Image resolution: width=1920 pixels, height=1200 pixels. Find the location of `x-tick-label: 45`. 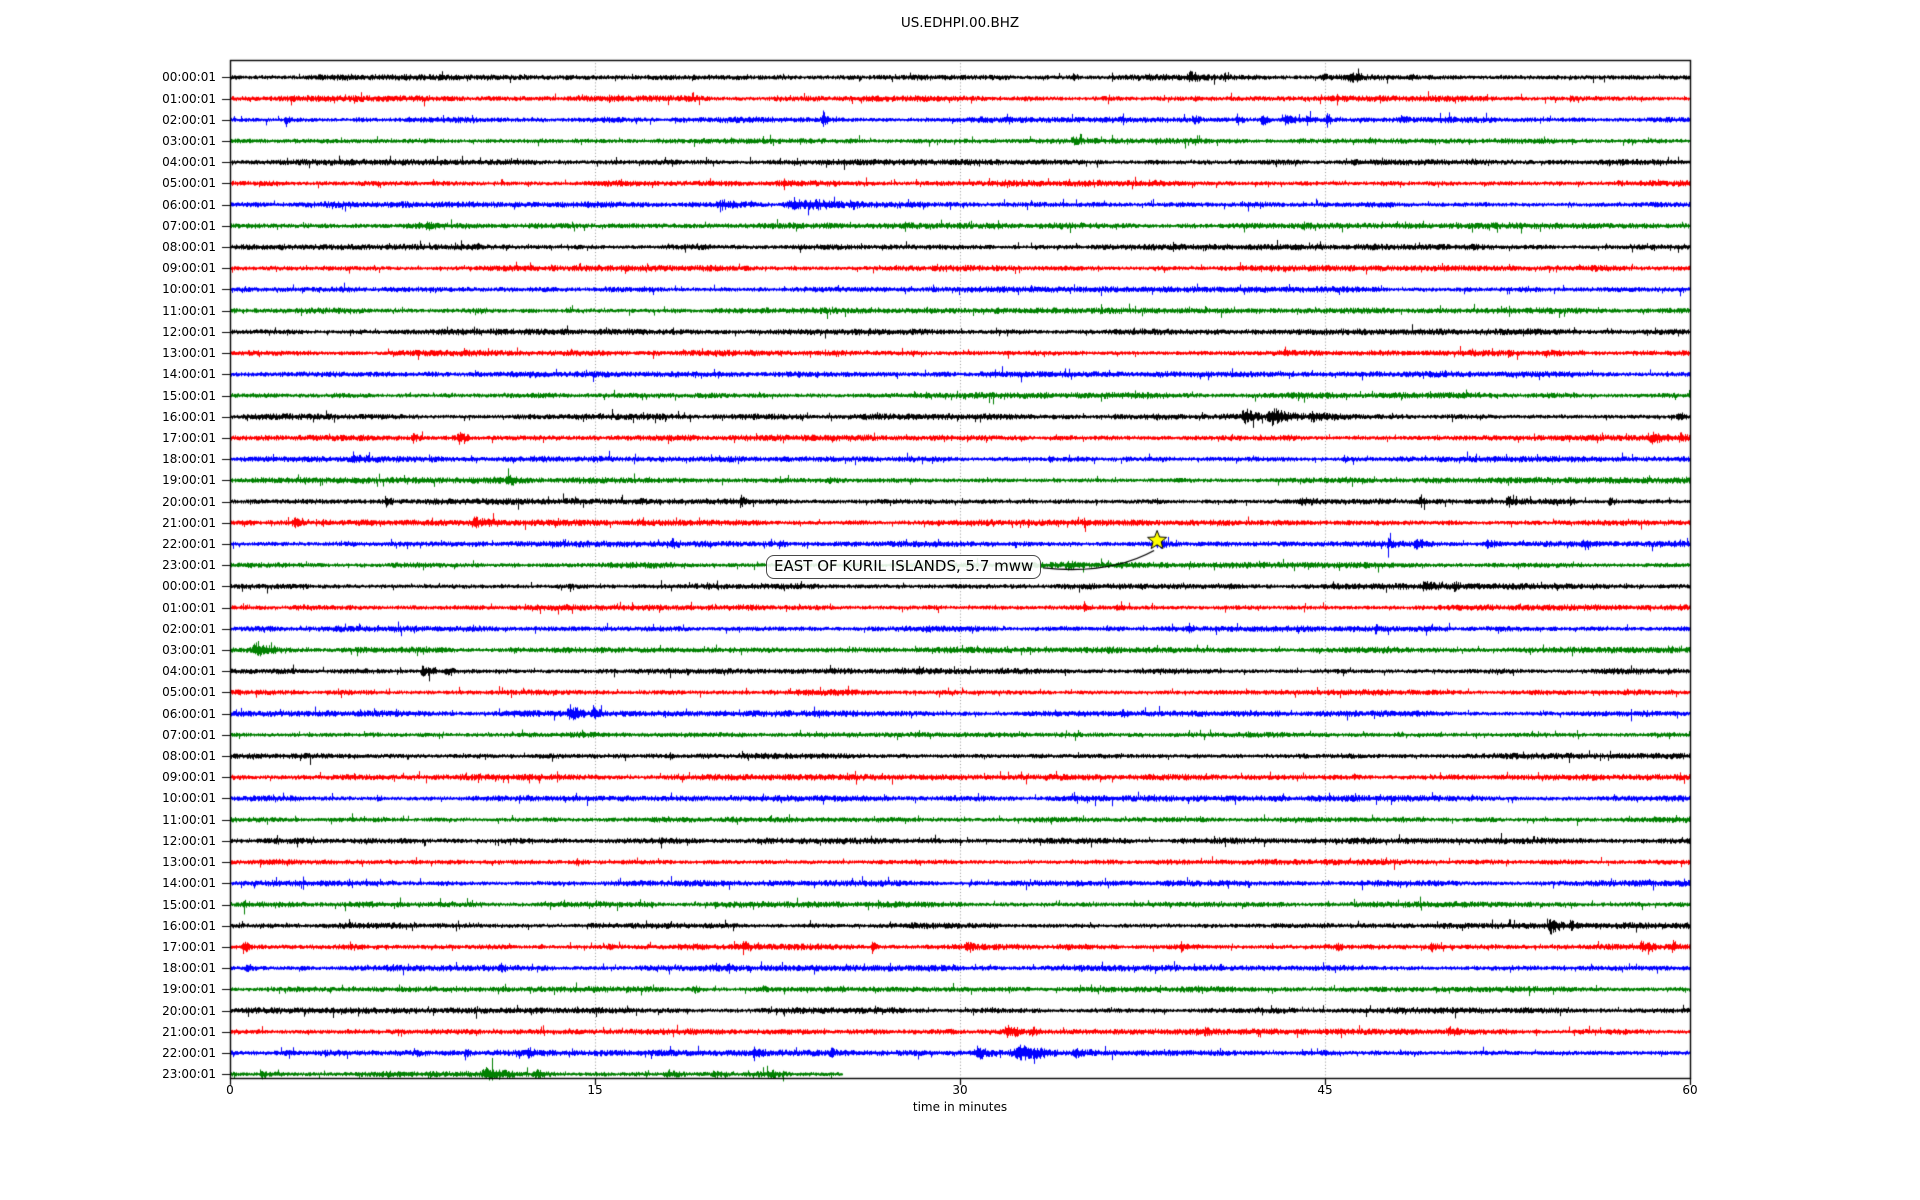

x-tick-label: 45 is located at coordinates (1325, 1090).